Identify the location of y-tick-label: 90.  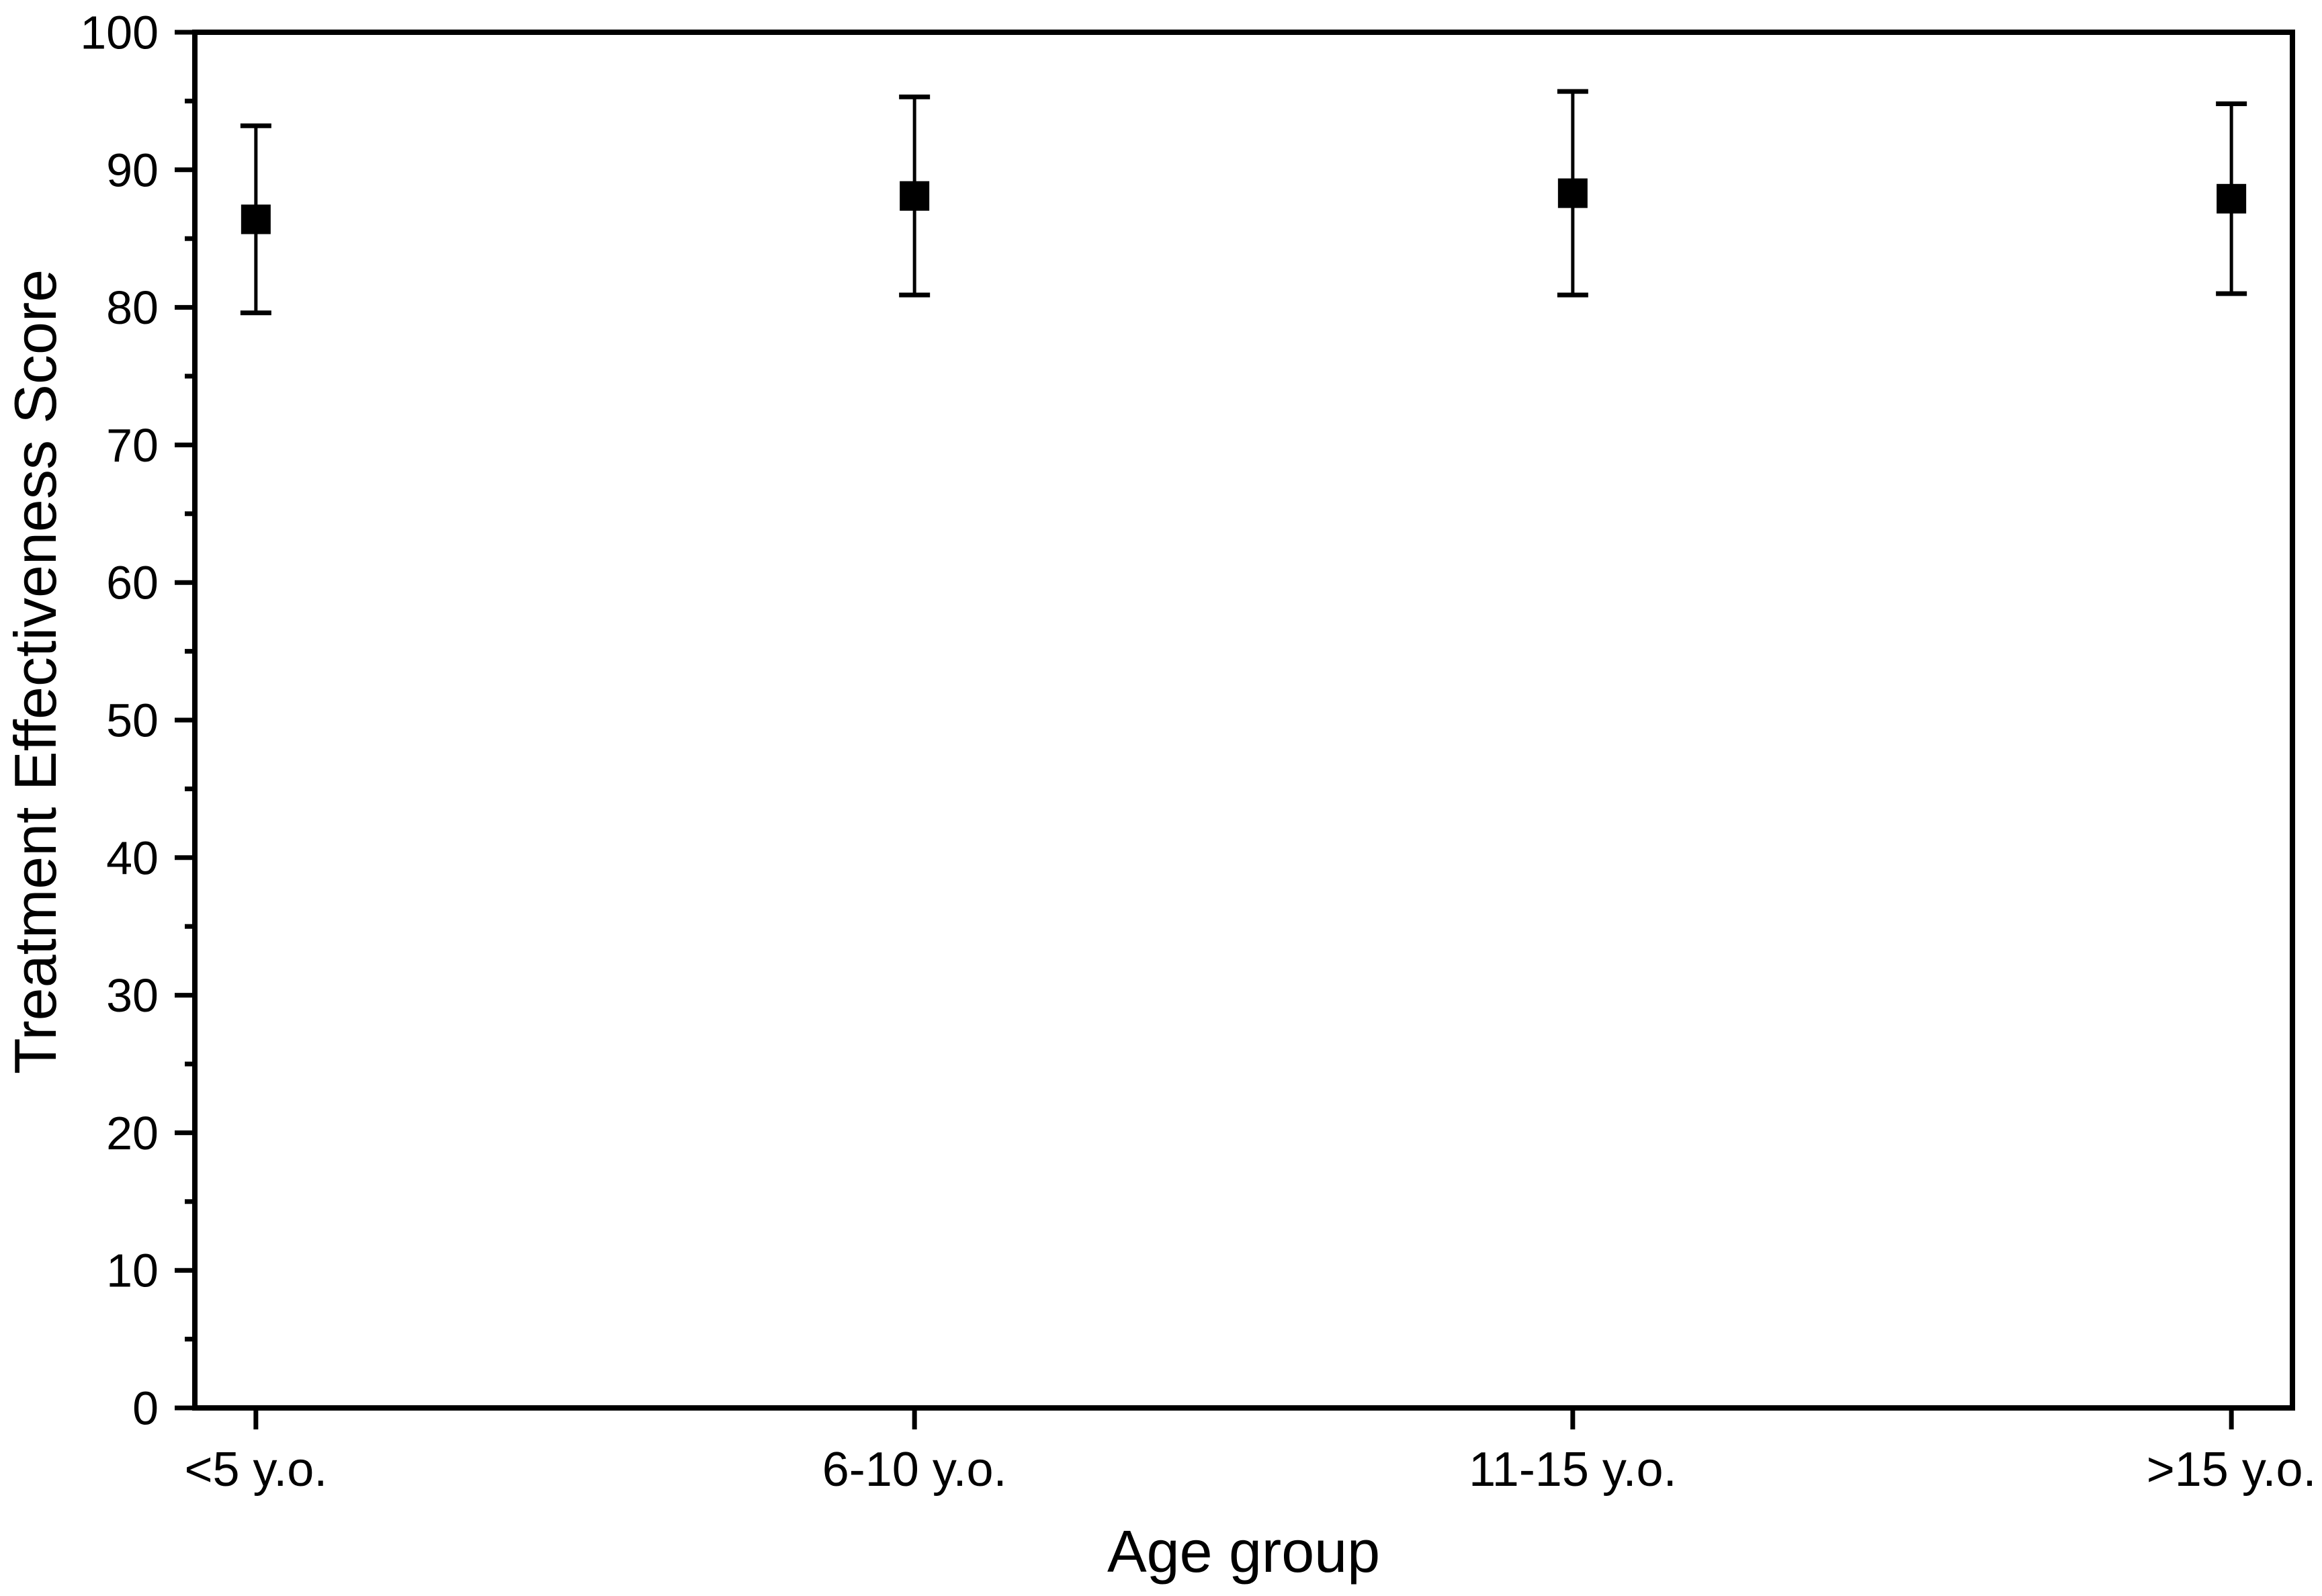
(132, 170).